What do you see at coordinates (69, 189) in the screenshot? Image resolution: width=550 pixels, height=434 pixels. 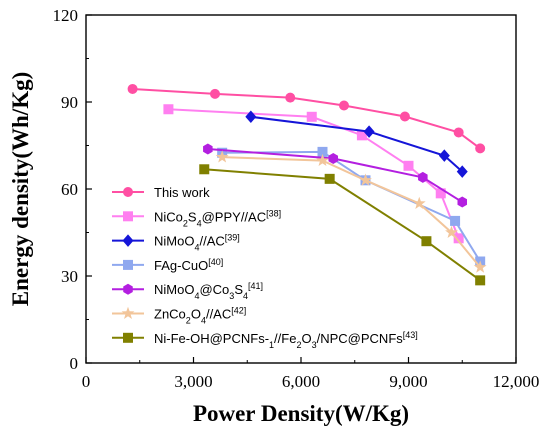 I see `y-tick-label: 60` at bounding box center [69, 189].